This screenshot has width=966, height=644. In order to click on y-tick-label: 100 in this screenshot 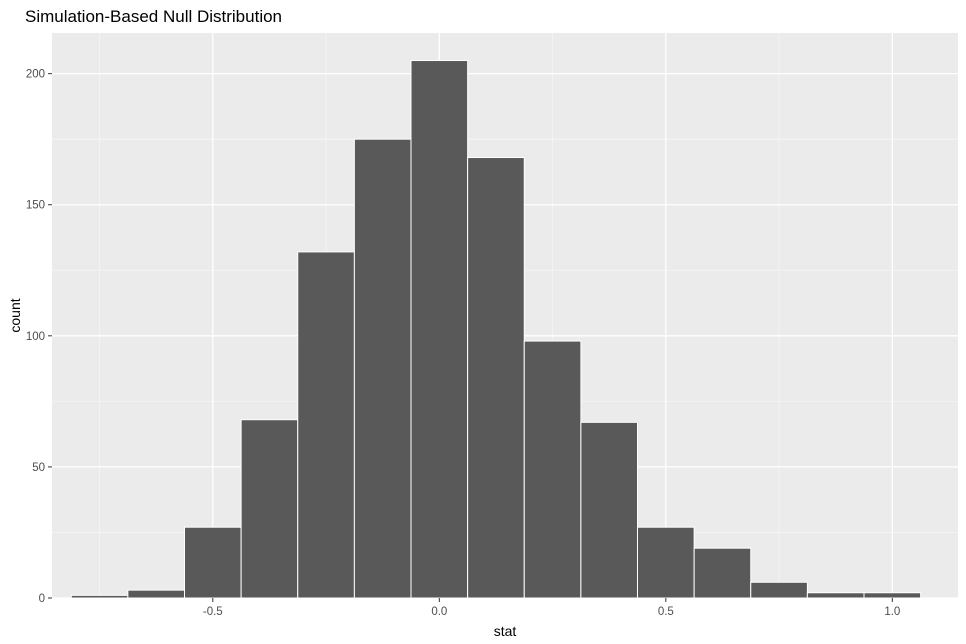, I will do `click(35, 337)`.